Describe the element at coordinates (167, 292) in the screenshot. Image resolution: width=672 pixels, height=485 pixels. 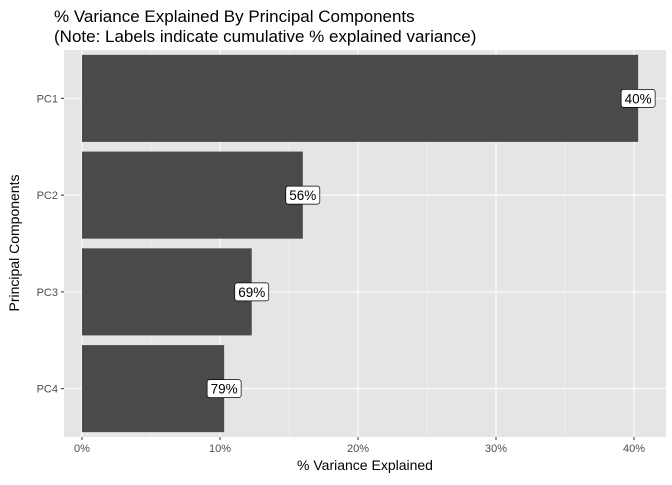
I see `bar-pc3` at that location.